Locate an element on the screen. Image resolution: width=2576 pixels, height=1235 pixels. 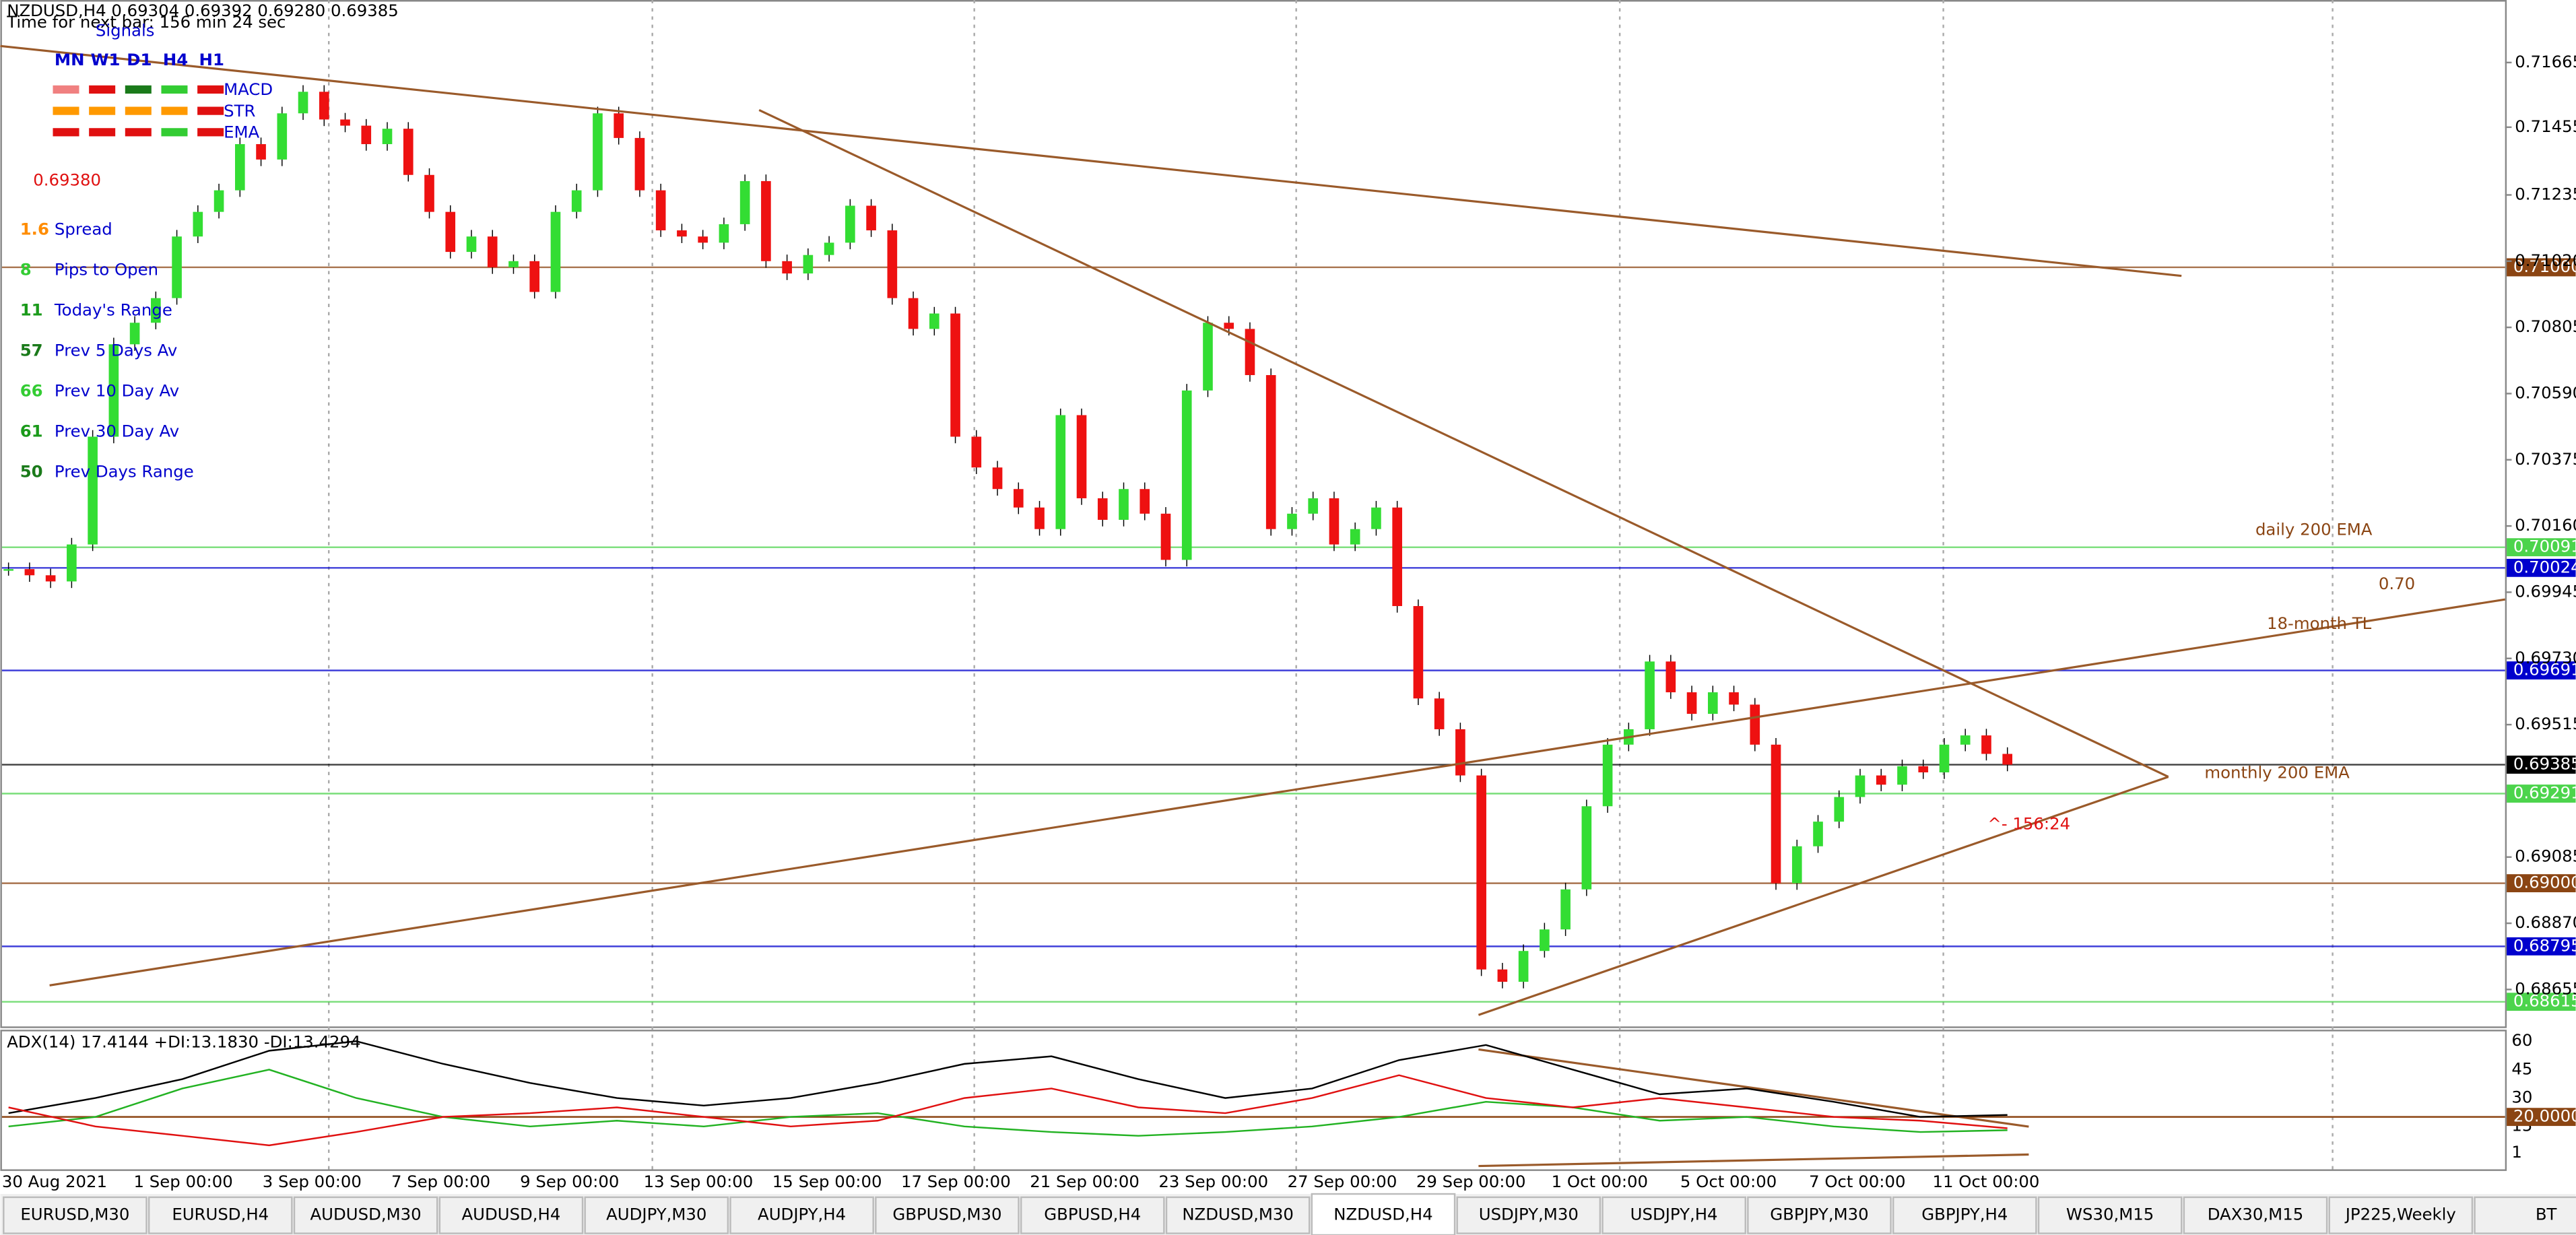
y-tick-label: 0.69085 is located at coordinates (2545, 856).